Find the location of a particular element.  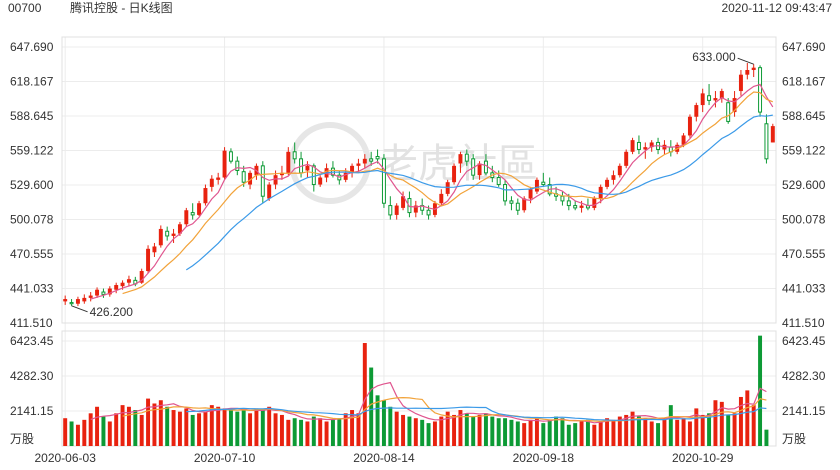

volume-moving-average-lines is located at coordinates (428, 402).